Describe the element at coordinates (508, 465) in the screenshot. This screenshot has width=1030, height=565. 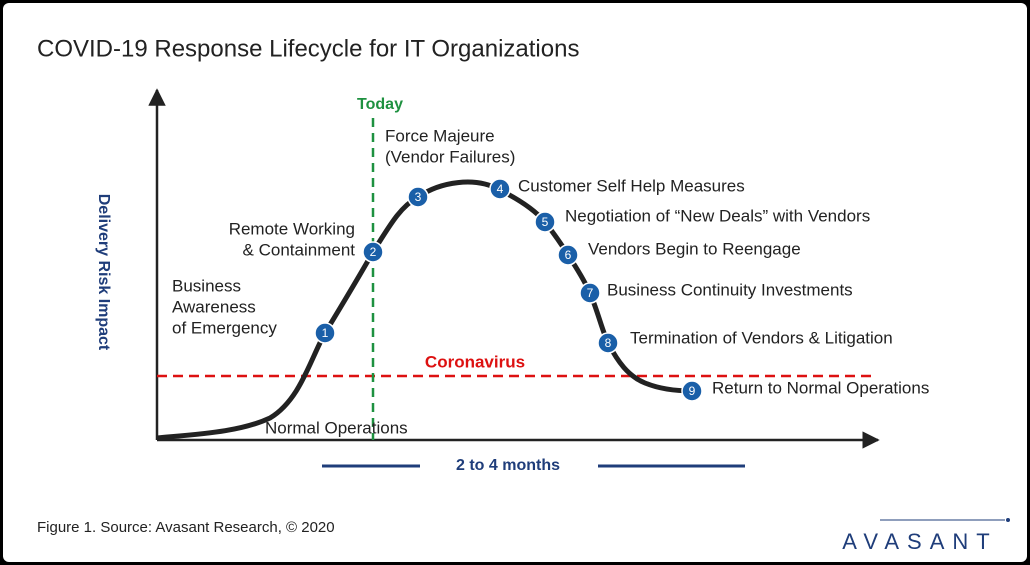
I see `duration-label: 2 to 4 months` at that location.